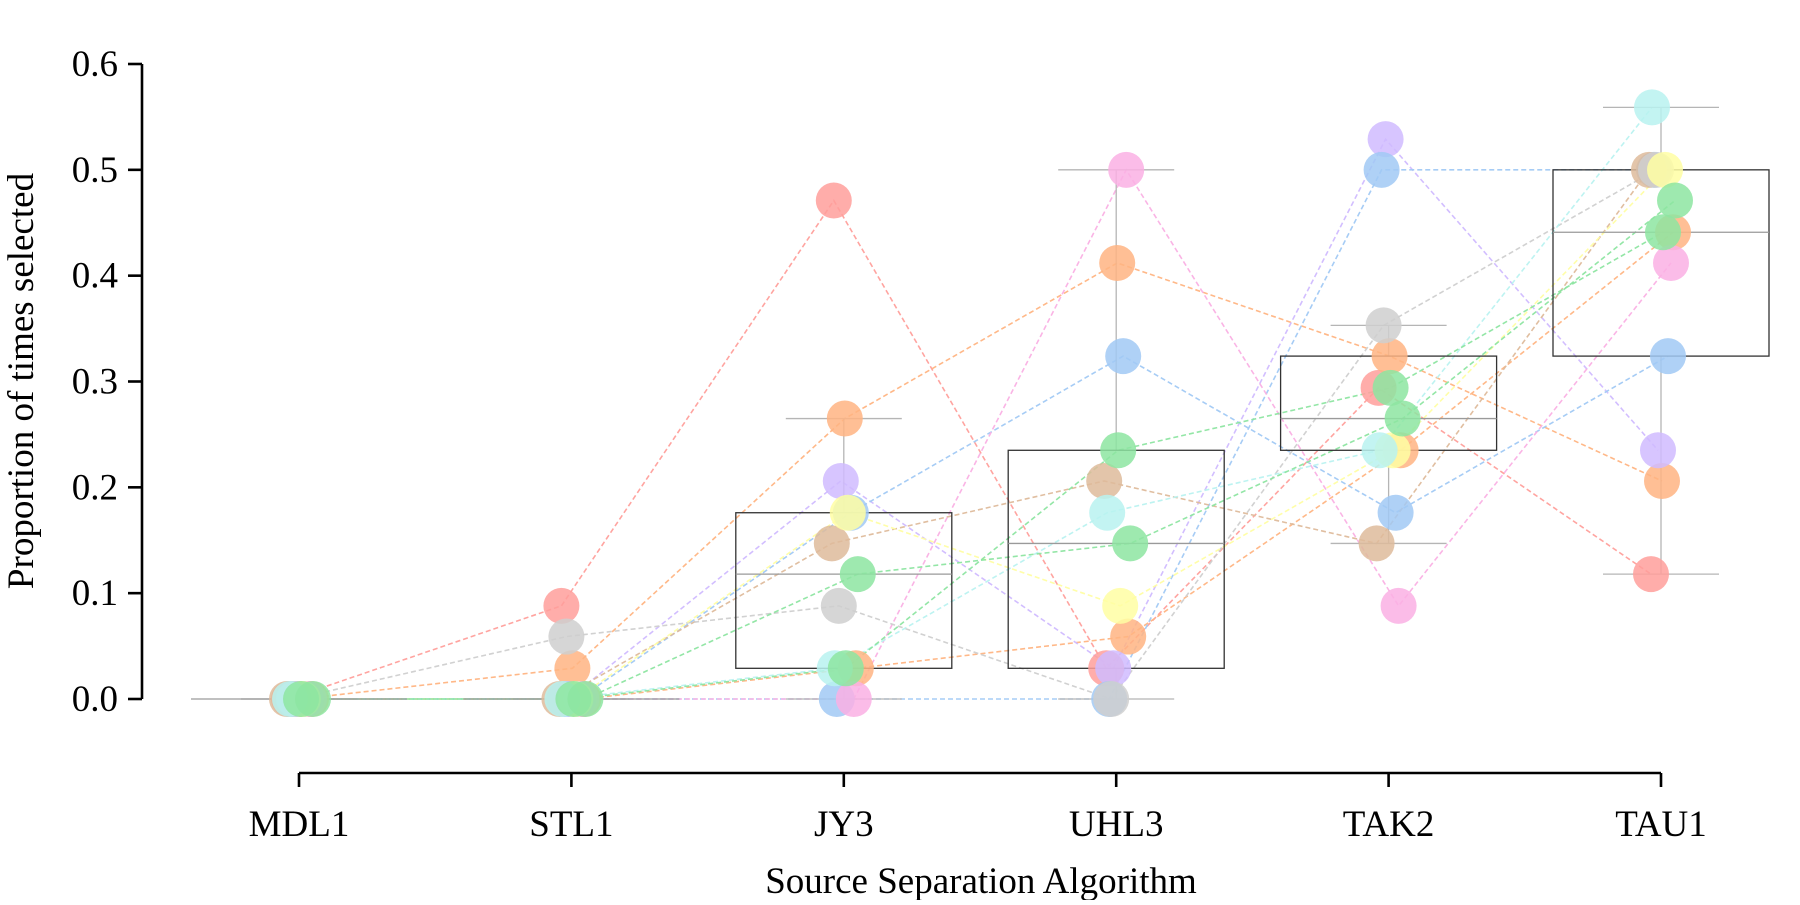 The width and height of the screenshot is (1800, 905). I want to click on y-axis-title: Proportion of times selected, so click(21, 380).